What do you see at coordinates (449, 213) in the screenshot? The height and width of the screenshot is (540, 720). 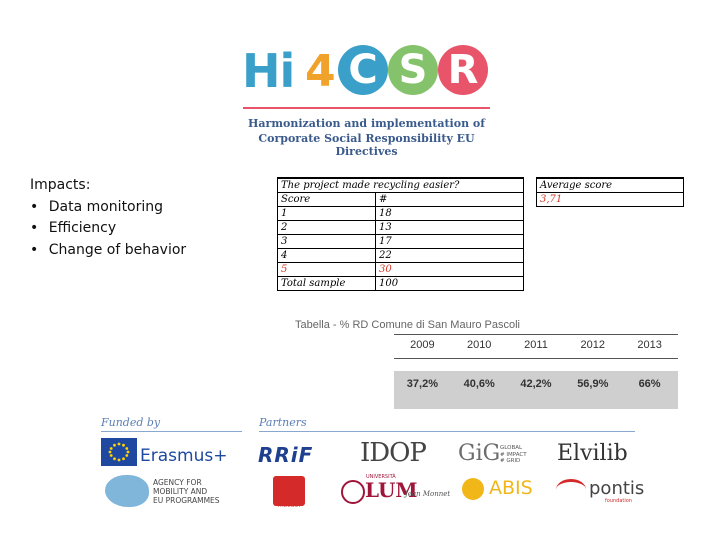 I see `count-cell: 18` at bounding box center [449, 213].